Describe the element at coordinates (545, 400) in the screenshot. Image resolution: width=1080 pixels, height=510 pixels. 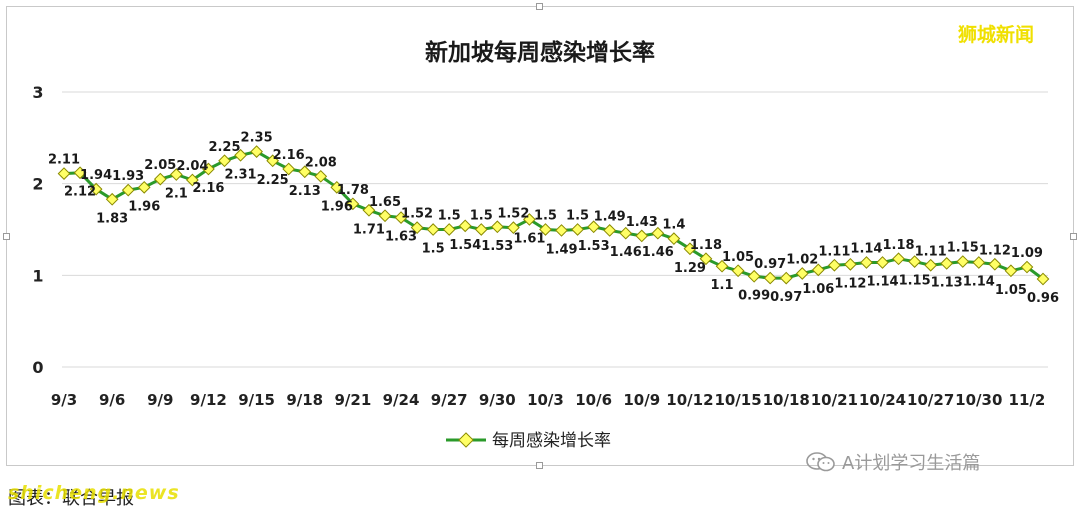
I see `x-tick-label: 10/3` at that location.